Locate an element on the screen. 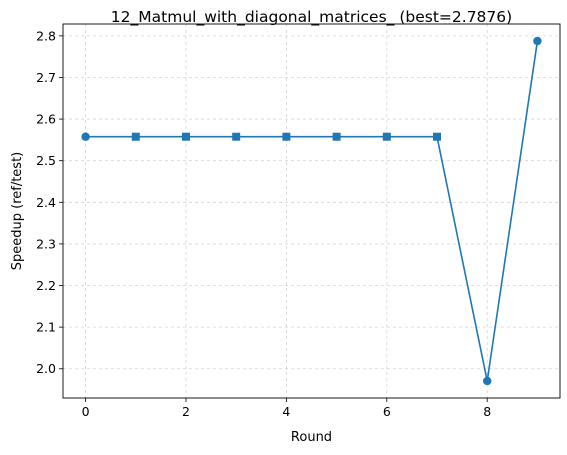 The width and height of the screenshot is (567, 455). y-axis-label: Speedup (ref/test) is located at coordinates (17, 211).